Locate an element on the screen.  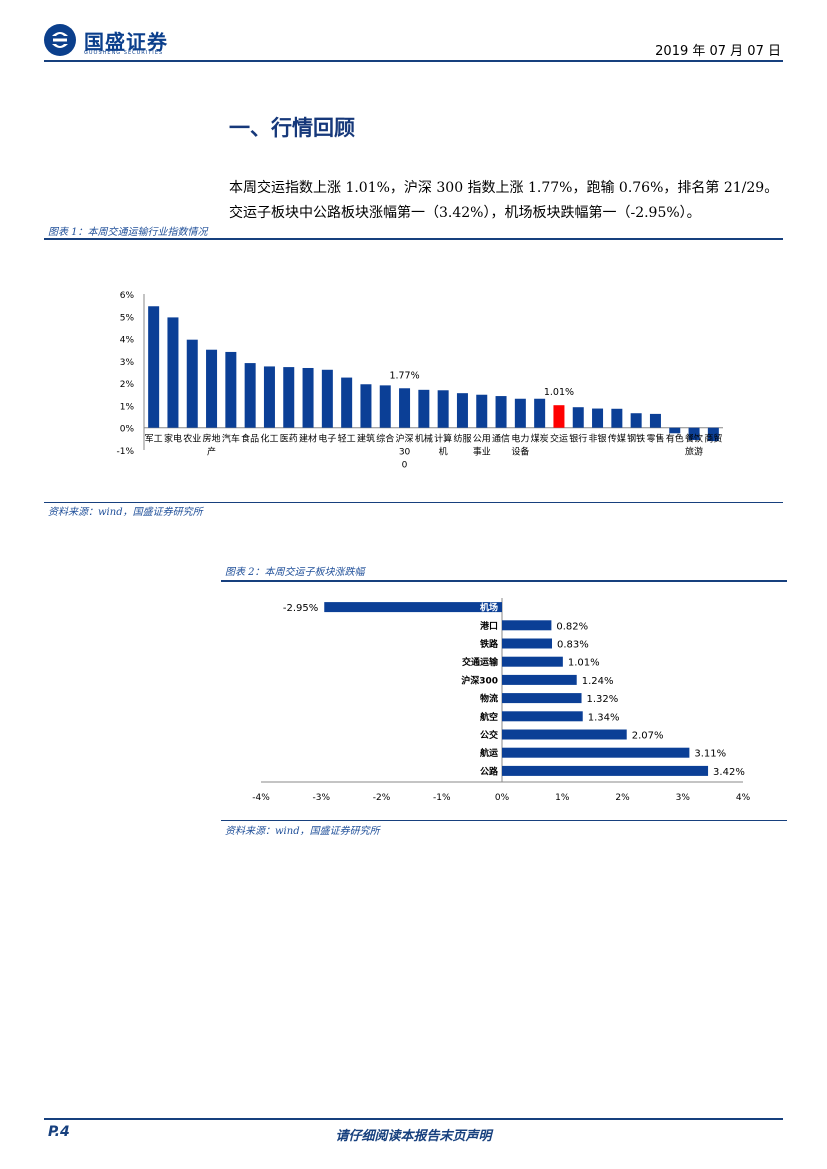
header-rule is located at coordinates (413, 61).